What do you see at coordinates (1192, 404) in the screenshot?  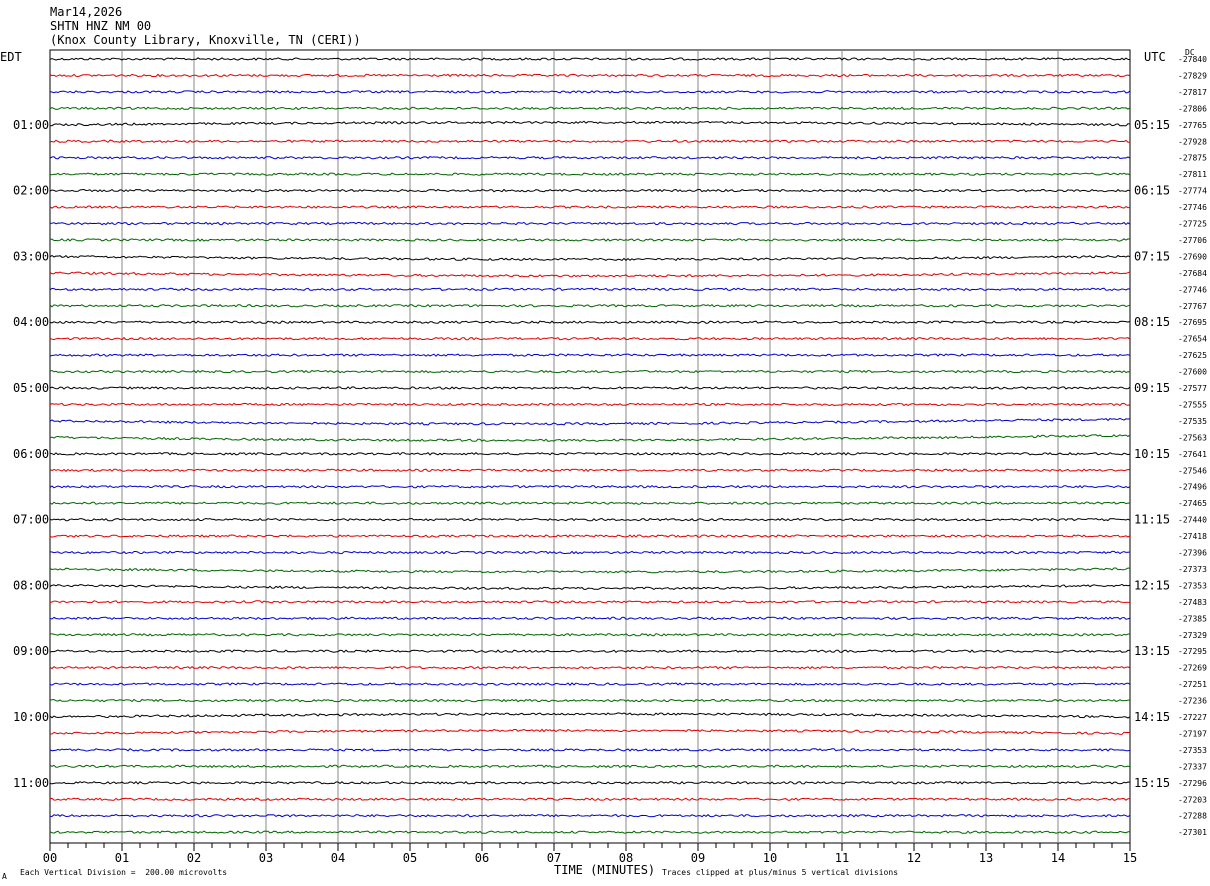 I see `dc-offset-label: -27555` at bounding box center [1192, 404].